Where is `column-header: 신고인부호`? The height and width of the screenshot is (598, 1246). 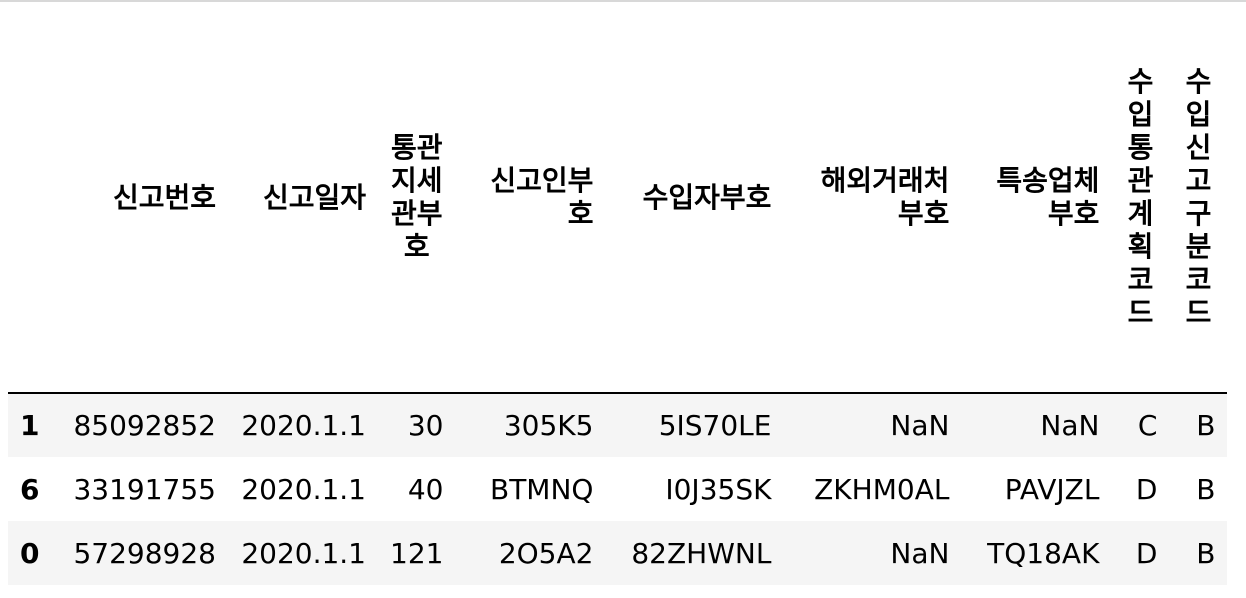
column-header: 신고인부호 is located at coordinates (542, 197).